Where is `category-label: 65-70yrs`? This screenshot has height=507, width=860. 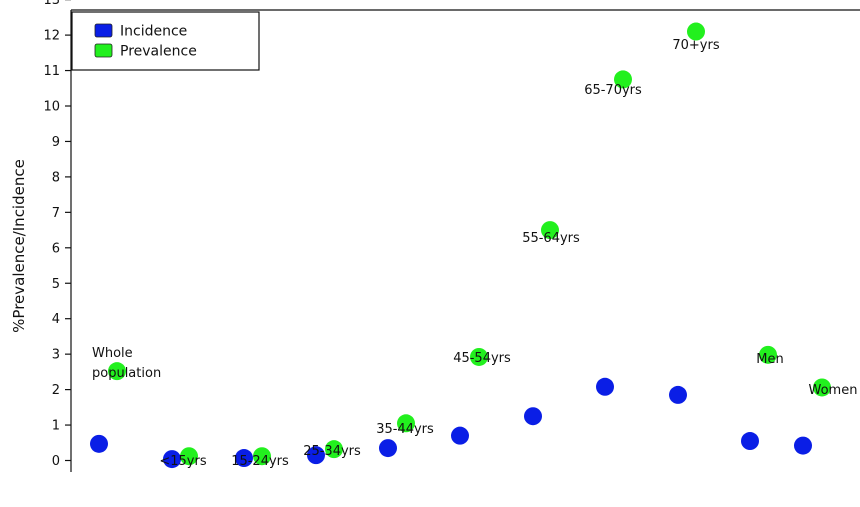 category-label: 65-70yrs is located at coordinates (613, 90).